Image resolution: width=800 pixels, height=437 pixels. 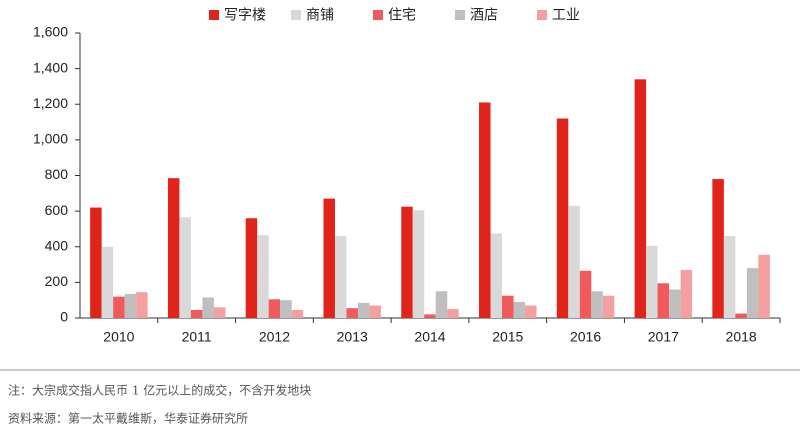 I want to click on x-tick-label: 2018, so click(x=741, y=337).